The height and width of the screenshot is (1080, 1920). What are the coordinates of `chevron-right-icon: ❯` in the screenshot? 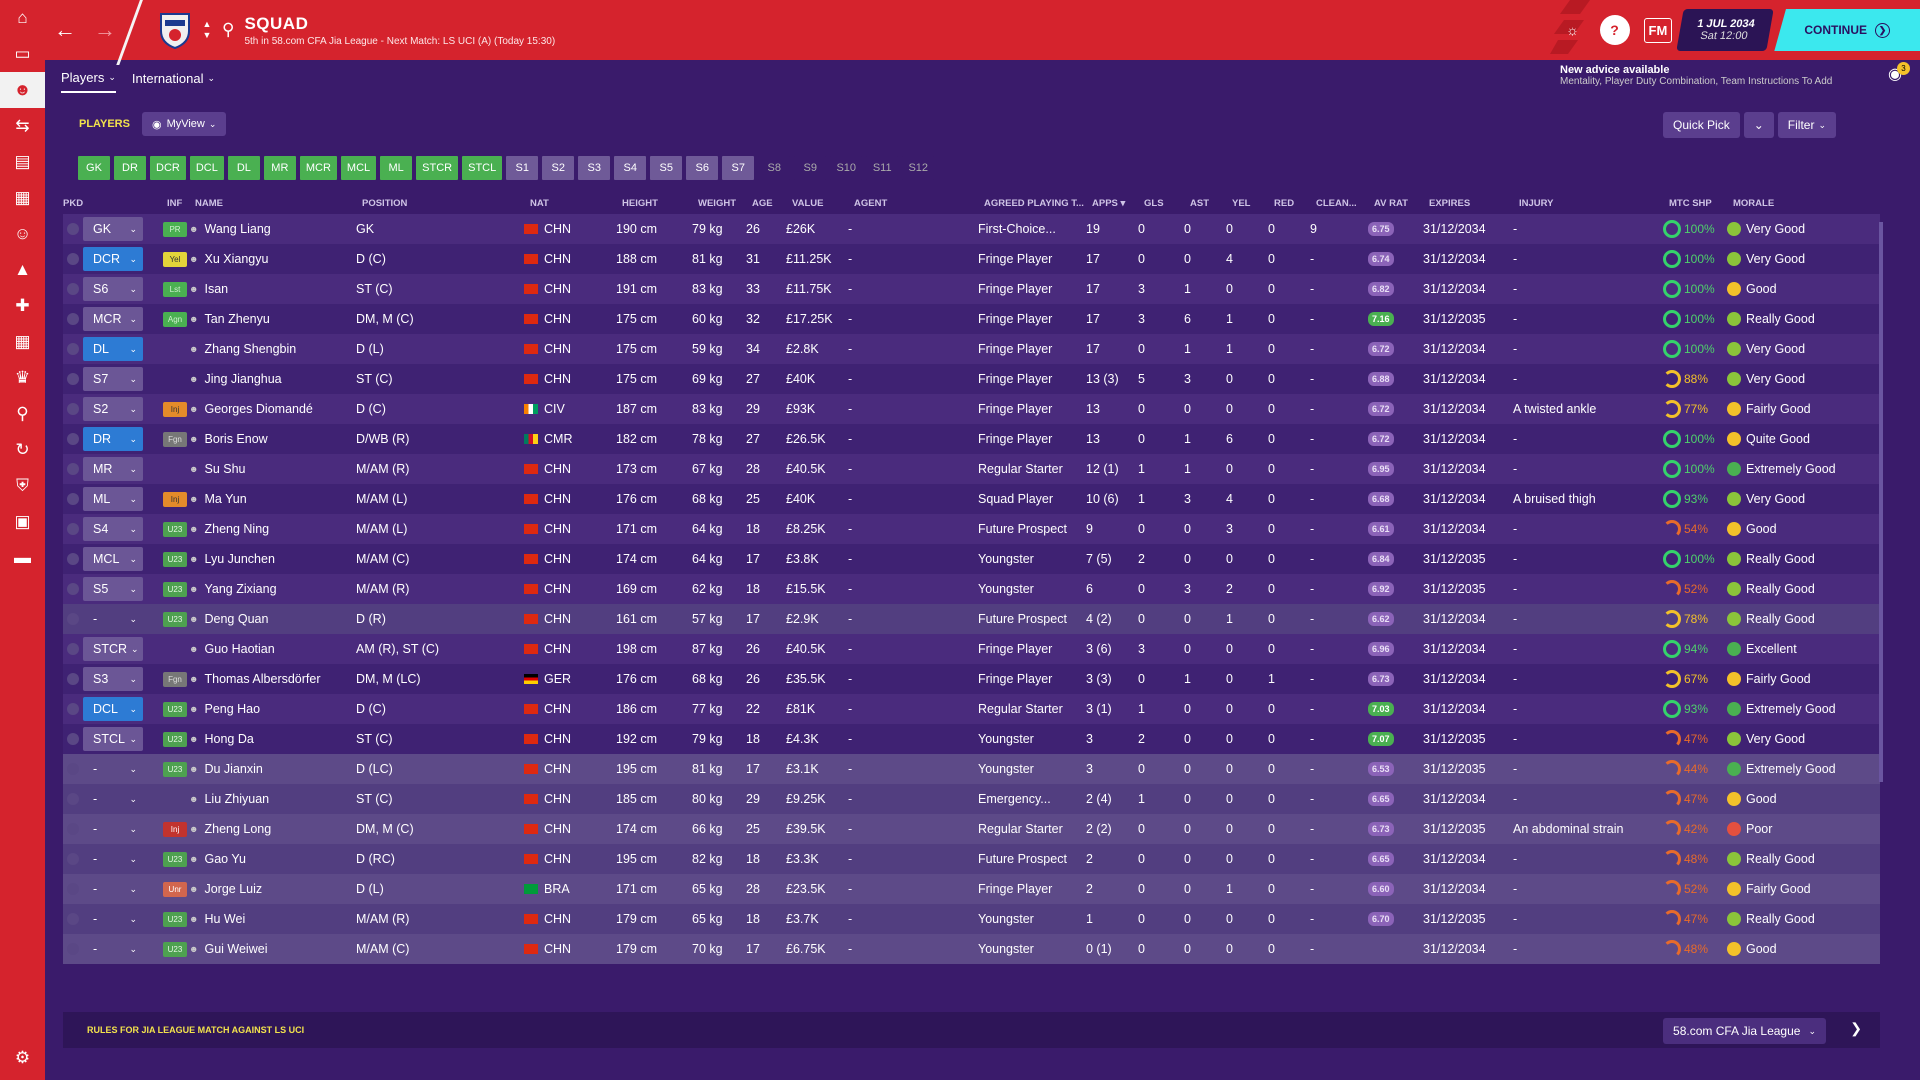 It's located at (1856, 1028).